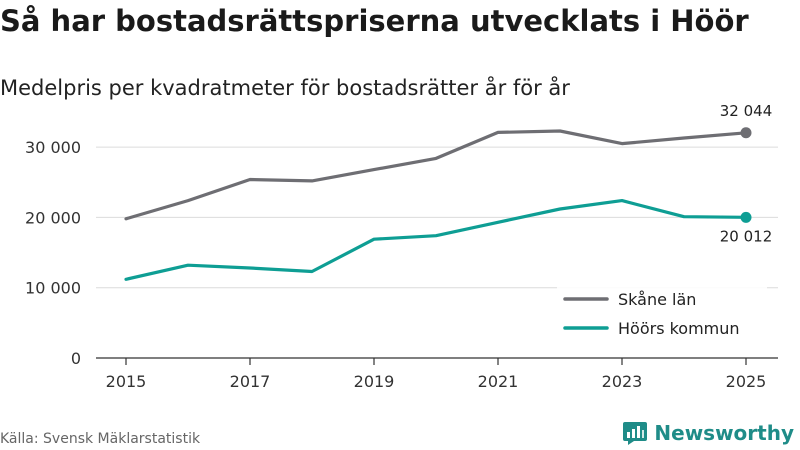 Image resolution: width=800 pixels, height=450 pixels. What do you see at coordinates (746, 111) in the screenshot?
I see `end-value-label: 32 044` at bounding box center [746, 111].